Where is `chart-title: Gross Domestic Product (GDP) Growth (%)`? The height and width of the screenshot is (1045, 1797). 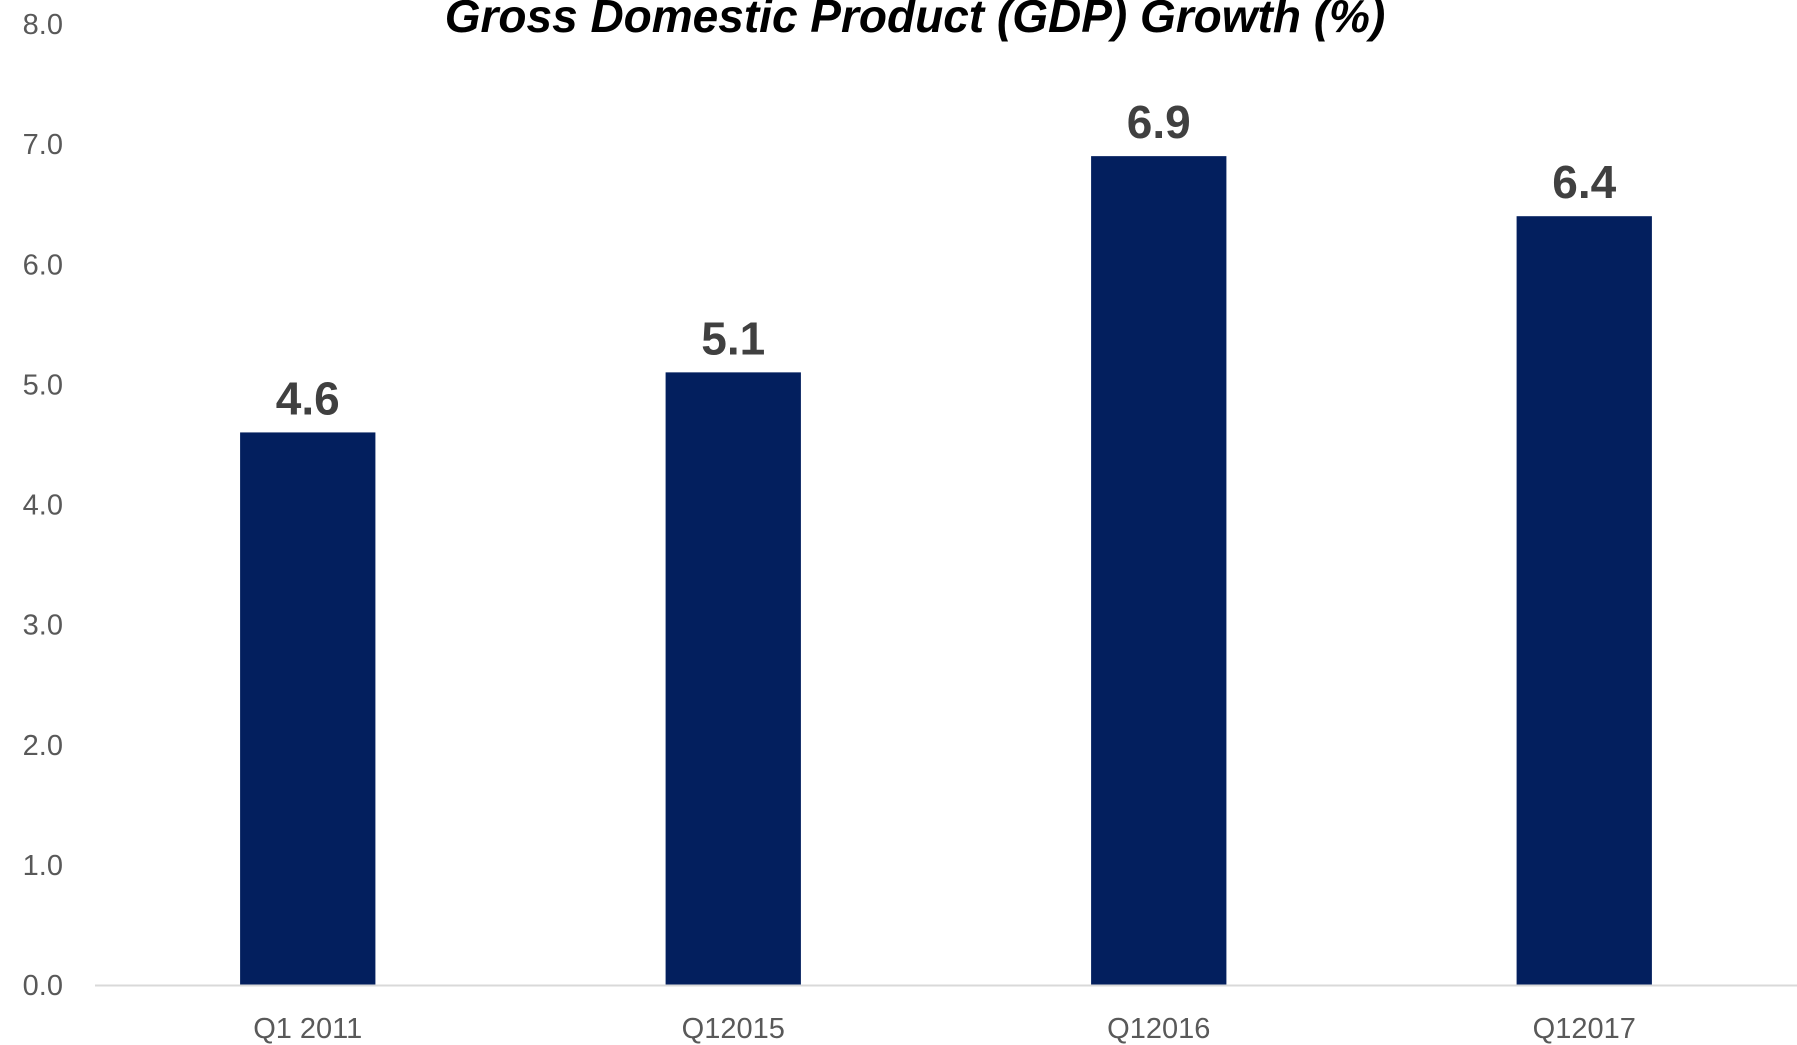 chart-title: Gross Domestic Product (GDP) Growth (%) is located at coordinates (915, 21).